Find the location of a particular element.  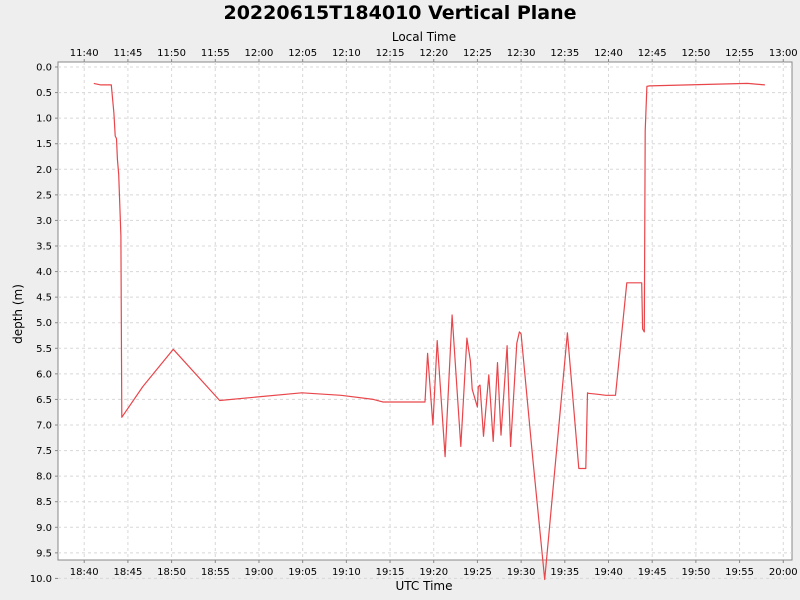

y-tick-label: 5.0 is located at coordinates (44, 323).